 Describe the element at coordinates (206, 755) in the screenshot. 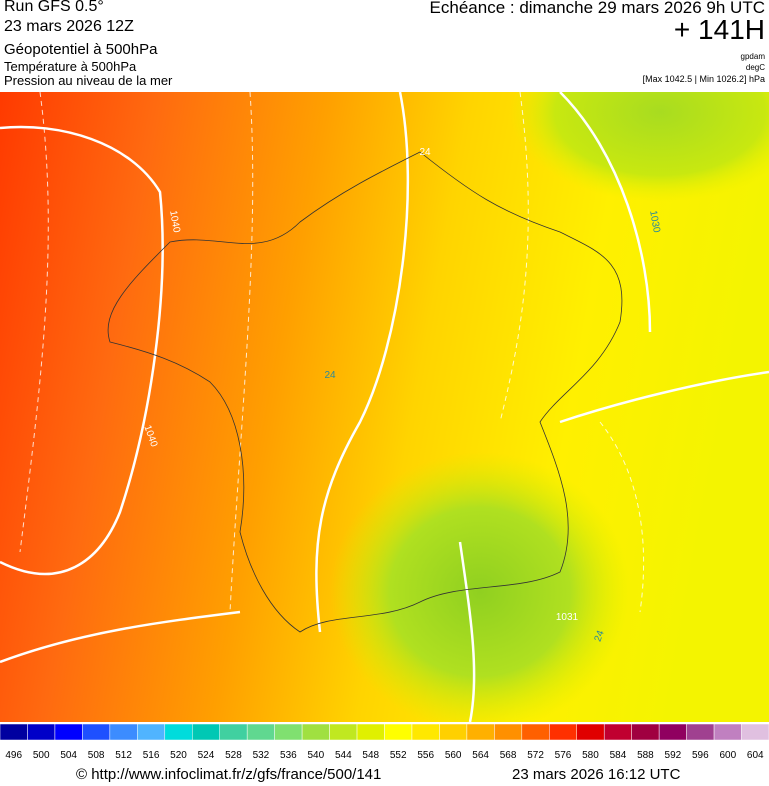

I see `scale-label: 524` at that location.